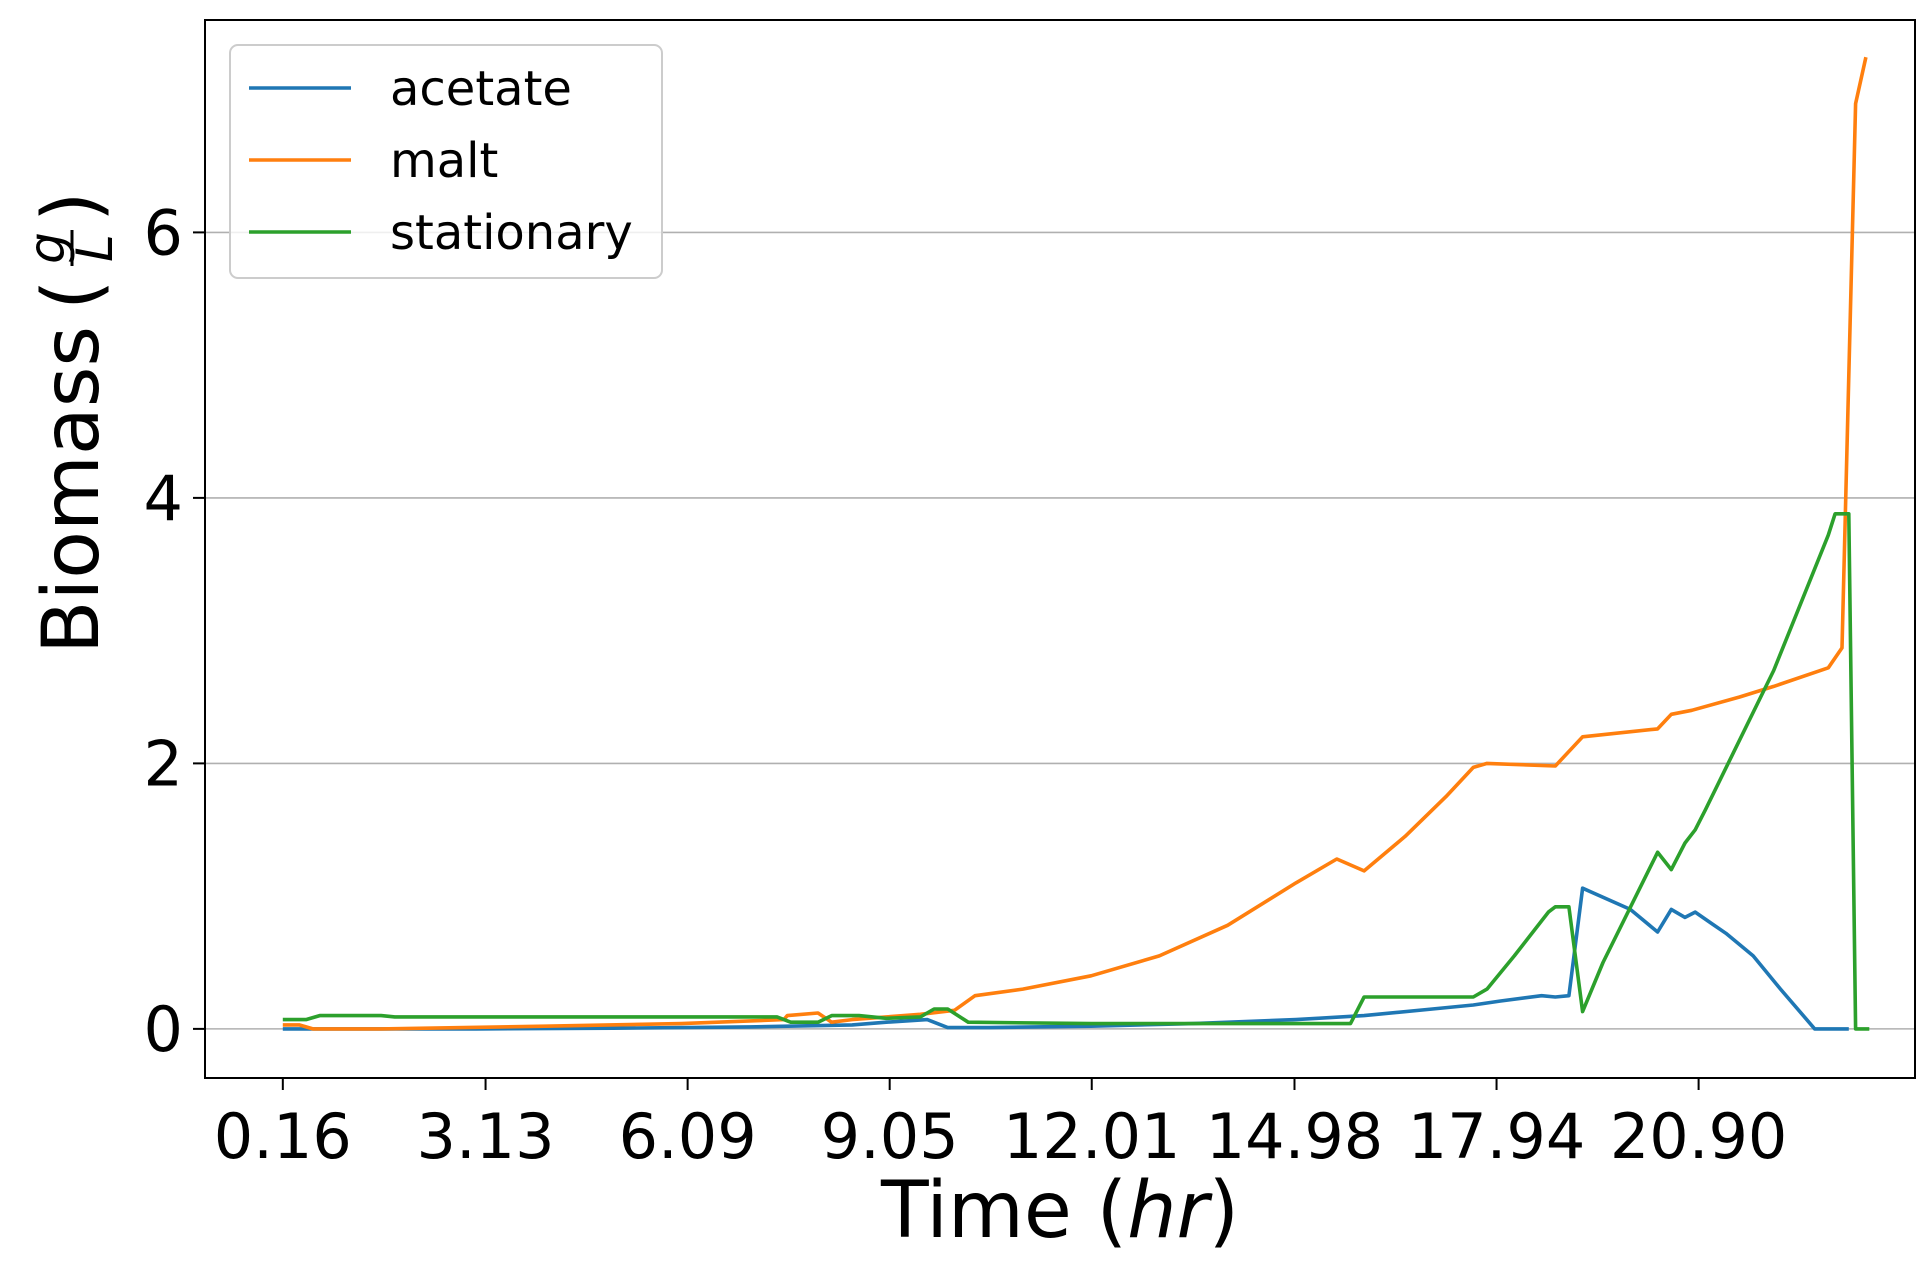 Image resolution: width=1928 pixels, height=1274 pixels. I want to click on x-tick-label: 3.13, so click(486, 1136).